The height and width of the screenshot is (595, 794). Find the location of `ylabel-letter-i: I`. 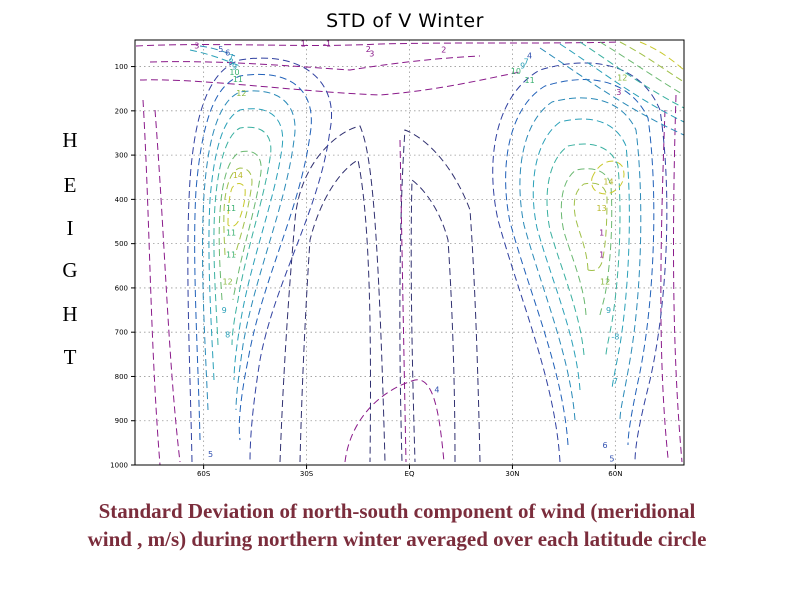

ylabel-letter-i: I is located at coordinates (70, 228).